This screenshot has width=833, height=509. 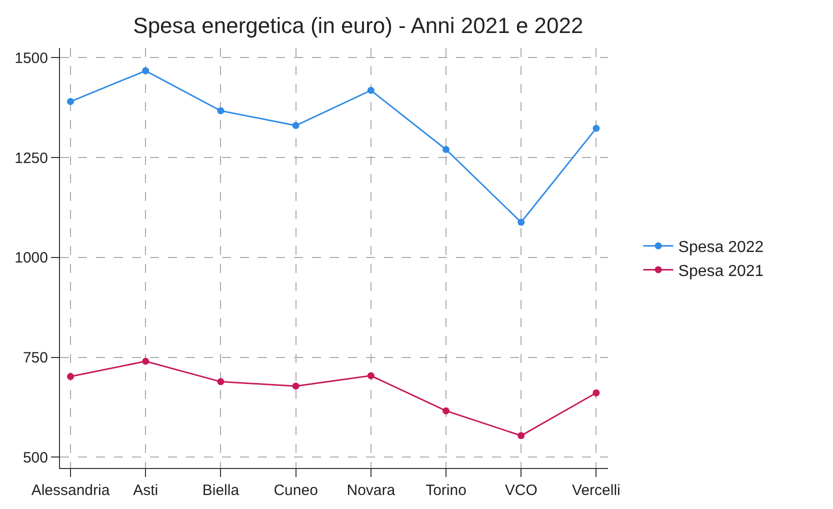 I want to click on x-tick-label: VCO, so click(x=521, y=490).